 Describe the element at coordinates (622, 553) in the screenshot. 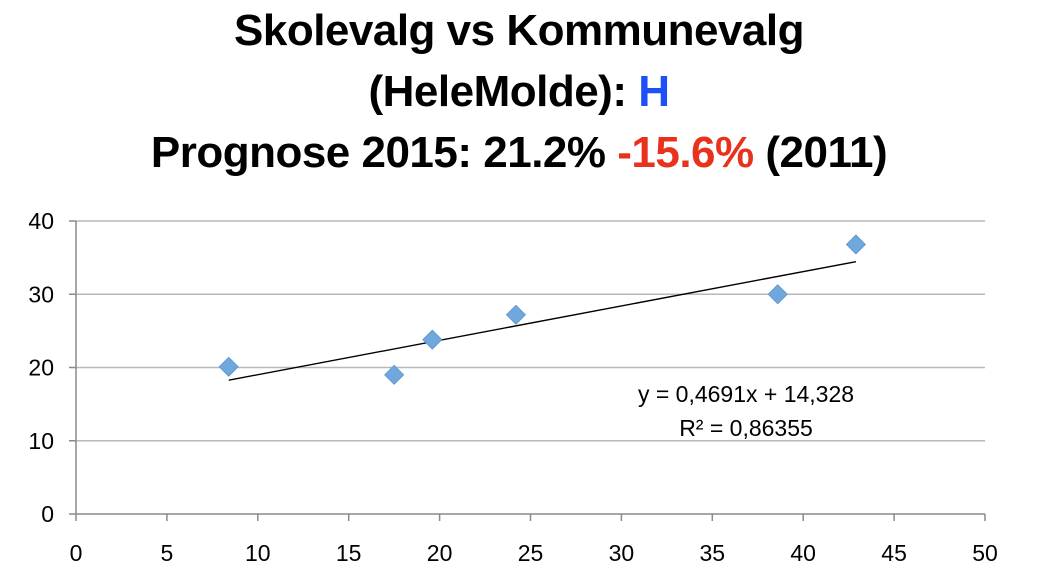

I see `x-tick-label: 30` at that location.